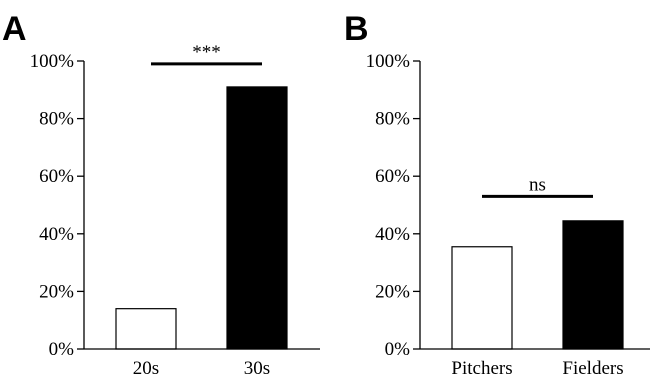 The image size is (650, 379). I want to click on panel-a-letter: A, so click(14, 29).